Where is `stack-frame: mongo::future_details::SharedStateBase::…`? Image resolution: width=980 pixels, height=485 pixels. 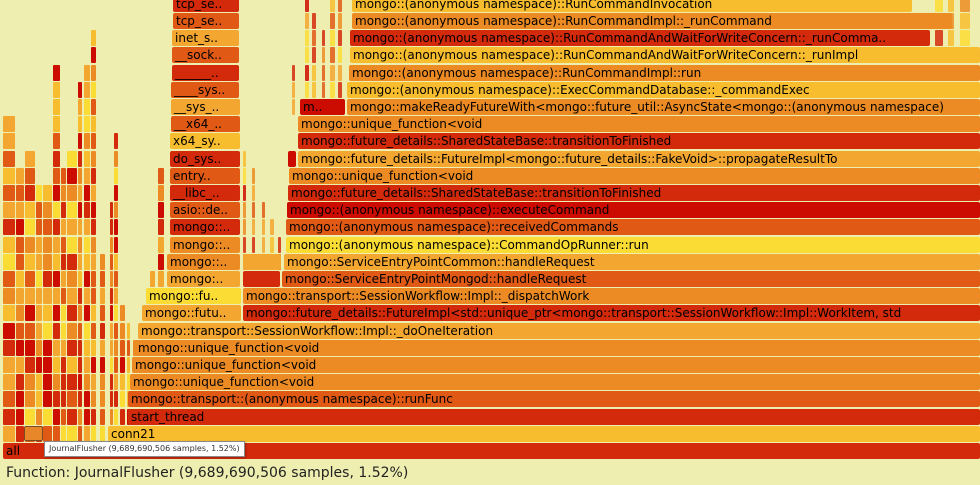 stack-frame: mongo::future_details::SharedStateBase::… is located at coordinates (639, 141).